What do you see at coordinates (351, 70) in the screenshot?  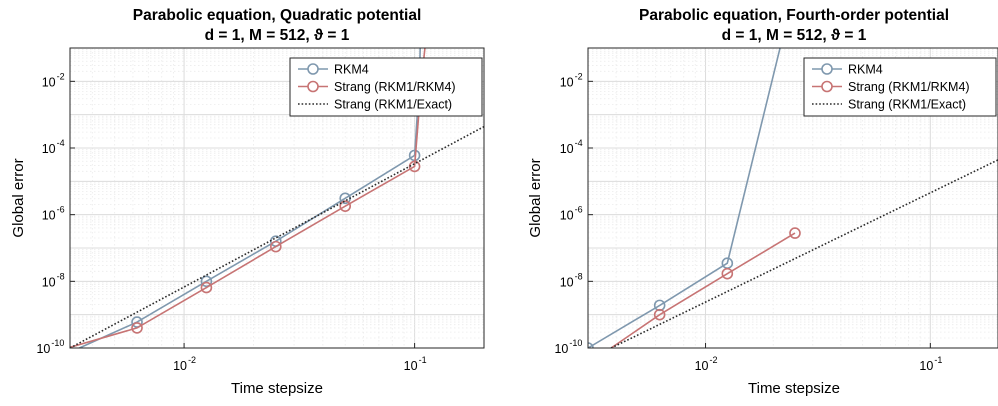 I see `left-chart-legend-label-rkm4: RKM4` at bounding box center [351, 70].